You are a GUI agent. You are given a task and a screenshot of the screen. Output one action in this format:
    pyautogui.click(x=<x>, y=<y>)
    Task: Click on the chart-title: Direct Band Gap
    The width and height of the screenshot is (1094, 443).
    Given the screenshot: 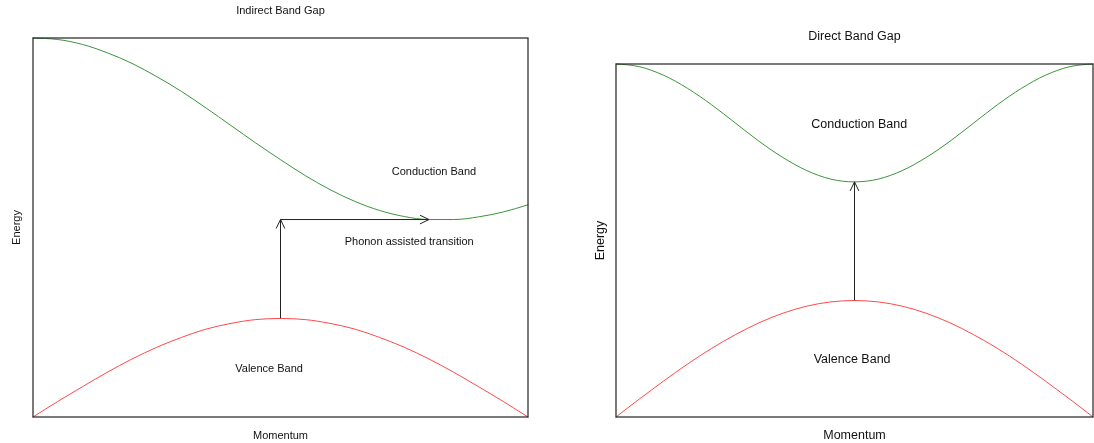 What is the action you would take?
    pyautogui.click(x=854, y=36)
    